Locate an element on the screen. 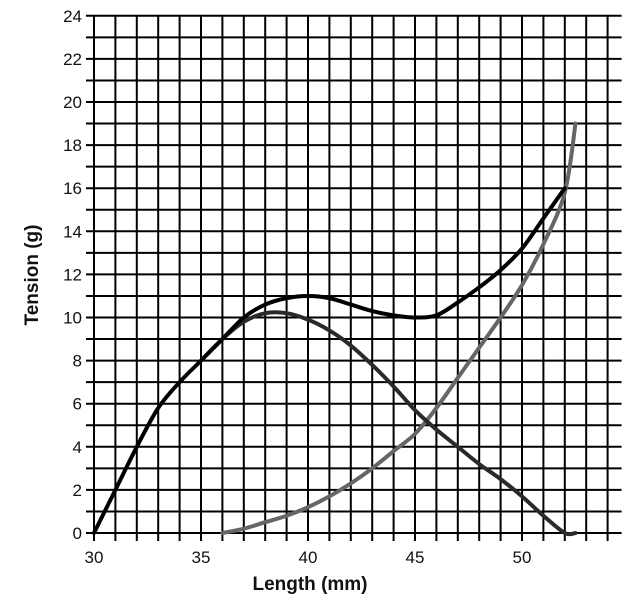  x-tick-label: 35 is located at coordinates (201, 557).